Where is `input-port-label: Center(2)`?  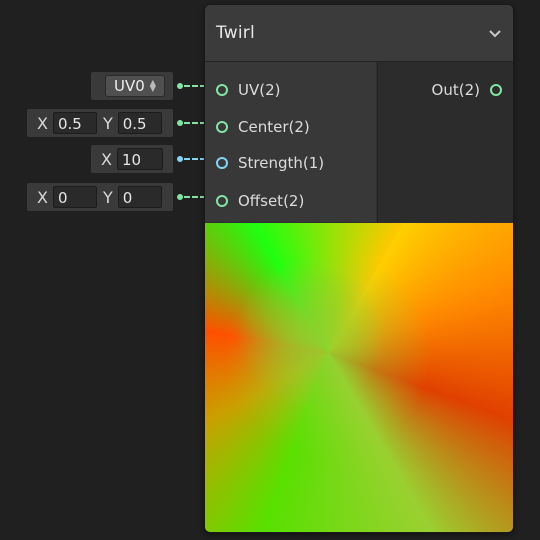 input-port-label: Center(2) is located at coordinates (274, 127).